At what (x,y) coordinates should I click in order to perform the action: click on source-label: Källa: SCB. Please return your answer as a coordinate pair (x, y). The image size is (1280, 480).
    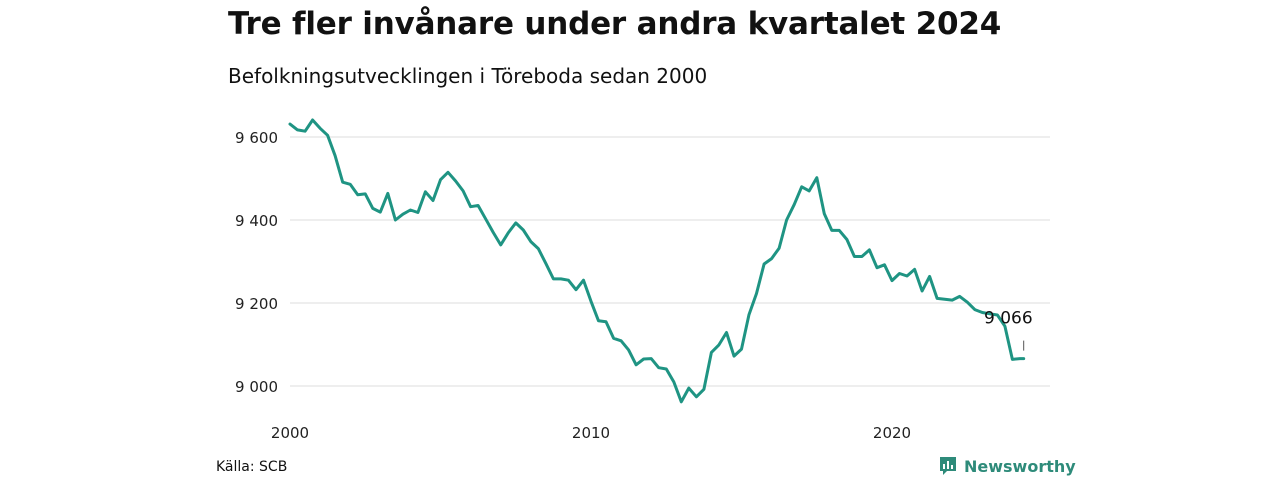
    Looking at the image, I should click on (252, 467).